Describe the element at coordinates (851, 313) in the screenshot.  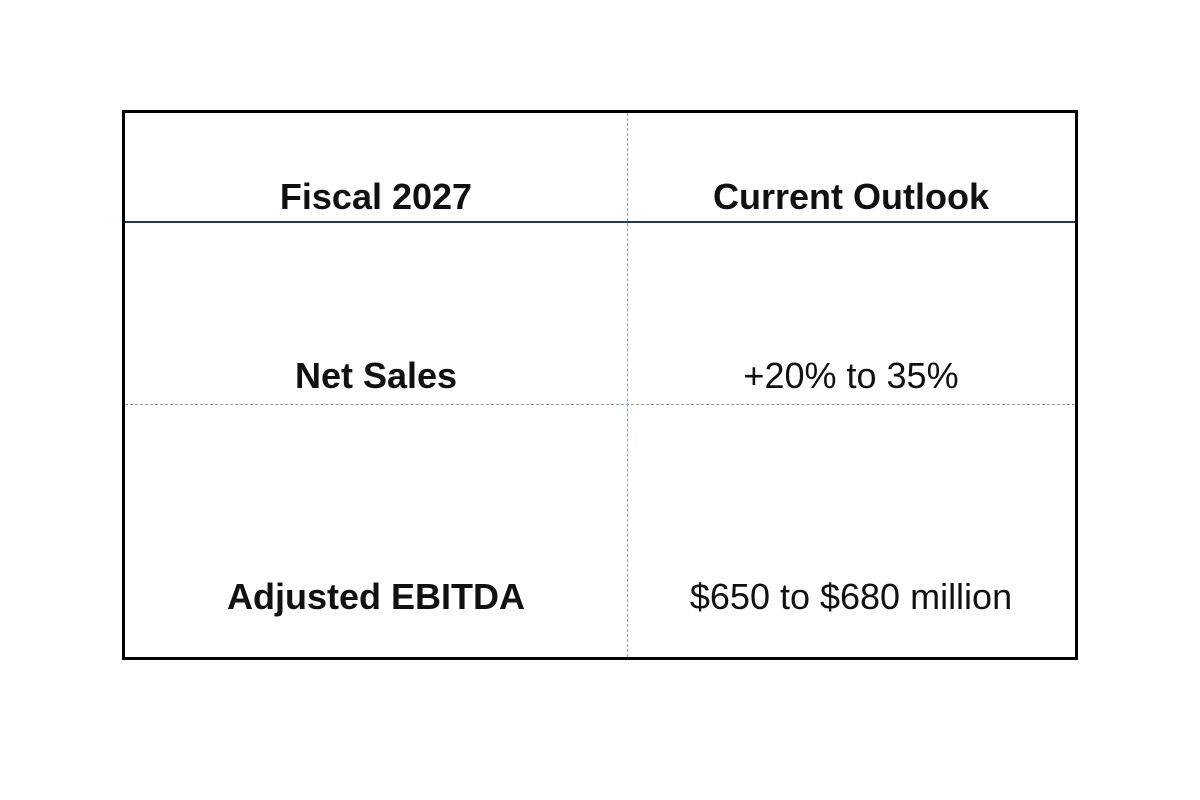
I see `row-value-net-sales: +20% to 35%` at that location.